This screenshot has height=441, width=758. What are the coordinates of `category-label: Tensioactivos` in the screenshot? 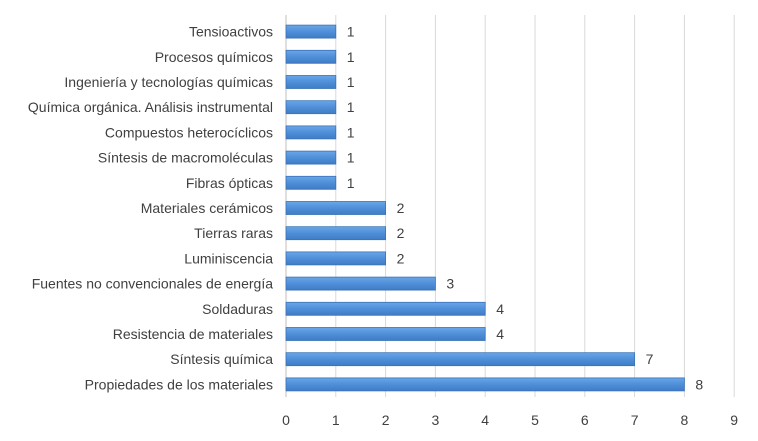 It's located at (231, 32).